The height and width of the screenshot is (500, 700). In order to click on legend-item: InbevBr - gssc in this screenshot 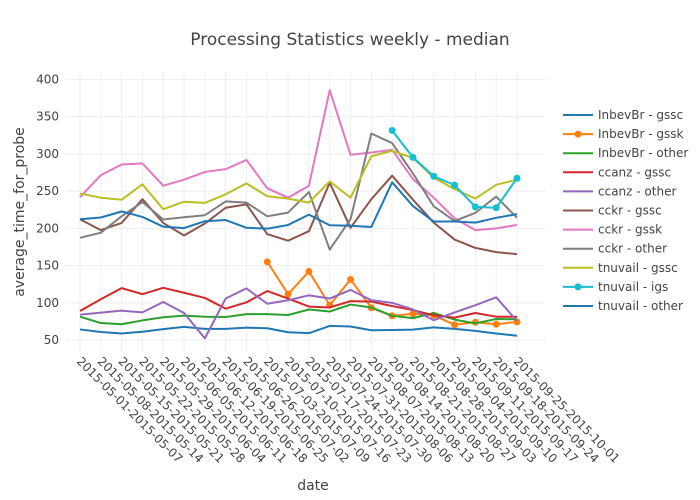, I will do `click(623, 115)`.